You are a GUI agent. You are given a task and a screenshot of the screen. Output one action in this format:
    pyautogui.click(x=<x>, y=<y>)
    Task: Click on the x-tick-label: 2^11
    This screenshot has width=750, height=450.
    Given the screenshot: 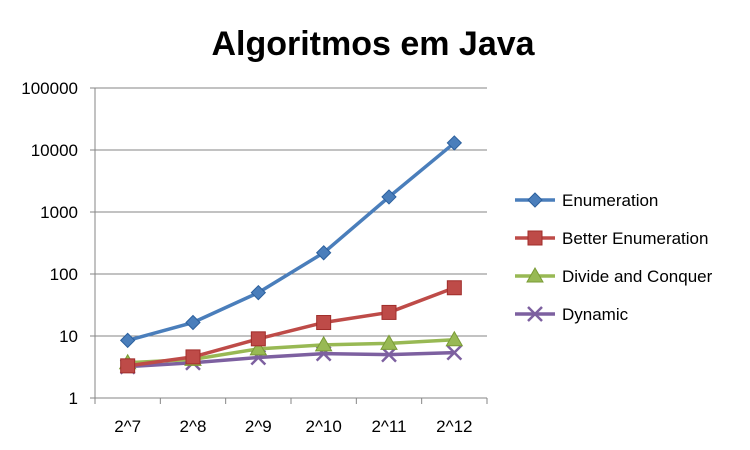 What is the action you would take?
    pyautogui.click(x=388, y=426)
    